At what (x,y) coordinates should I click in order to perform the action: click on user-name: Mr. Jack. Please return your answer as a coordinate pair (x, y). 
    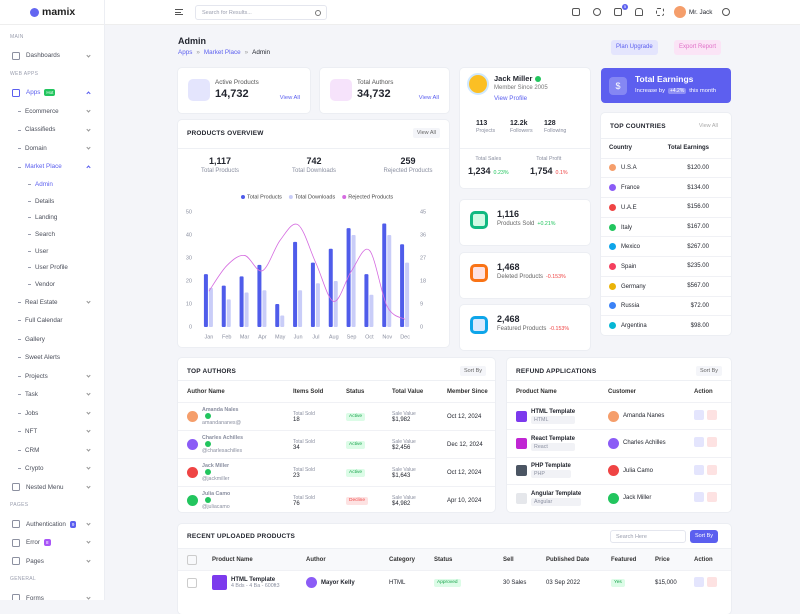
    Looking at the image, I should click on (701, 12).